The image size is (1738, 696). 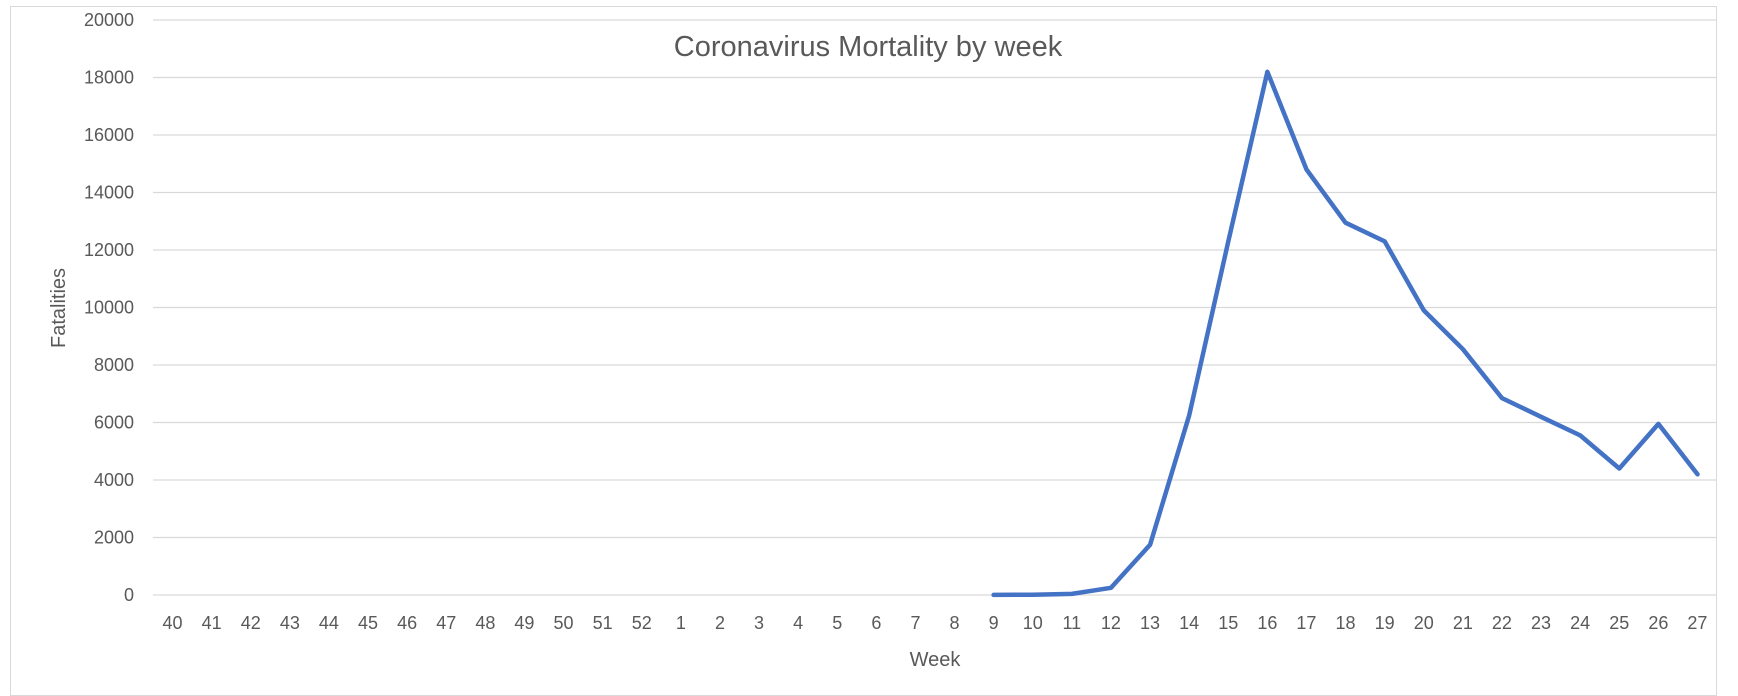 I want to click on x-tick-label: 22, so click(x=1502, y=623).